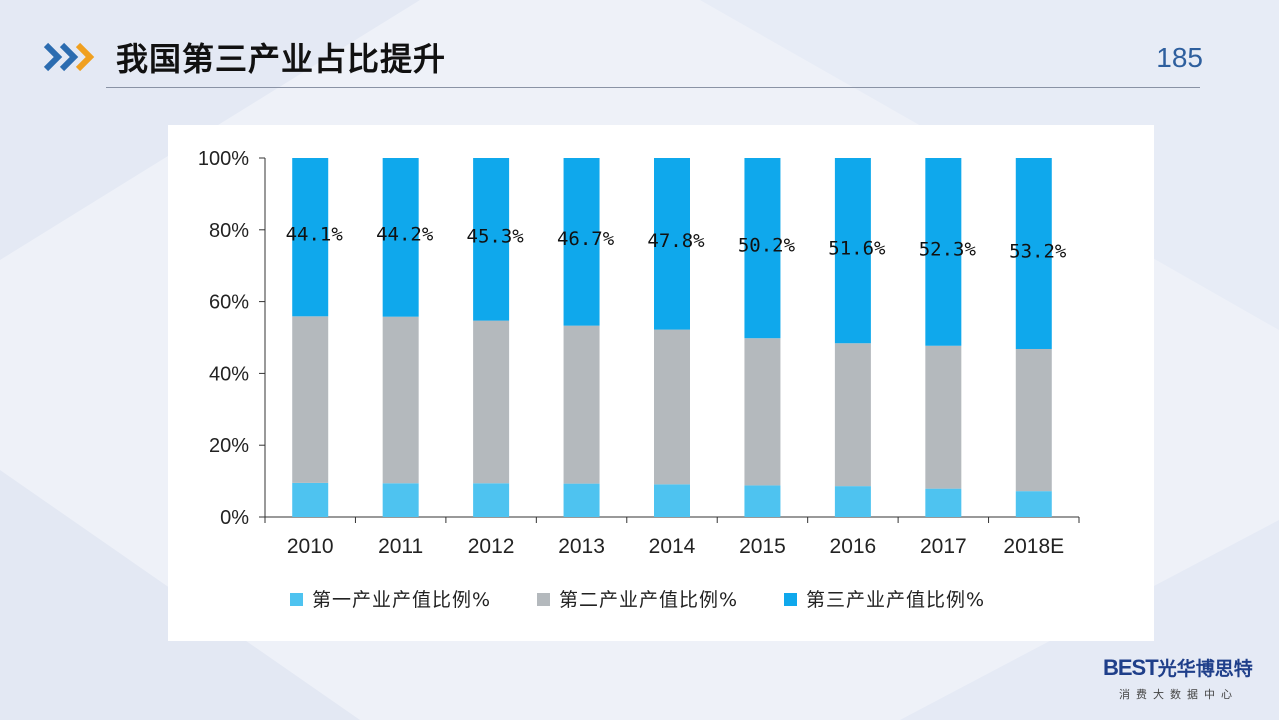  I want to click on data-label: 47.8%, so click(676, 241).